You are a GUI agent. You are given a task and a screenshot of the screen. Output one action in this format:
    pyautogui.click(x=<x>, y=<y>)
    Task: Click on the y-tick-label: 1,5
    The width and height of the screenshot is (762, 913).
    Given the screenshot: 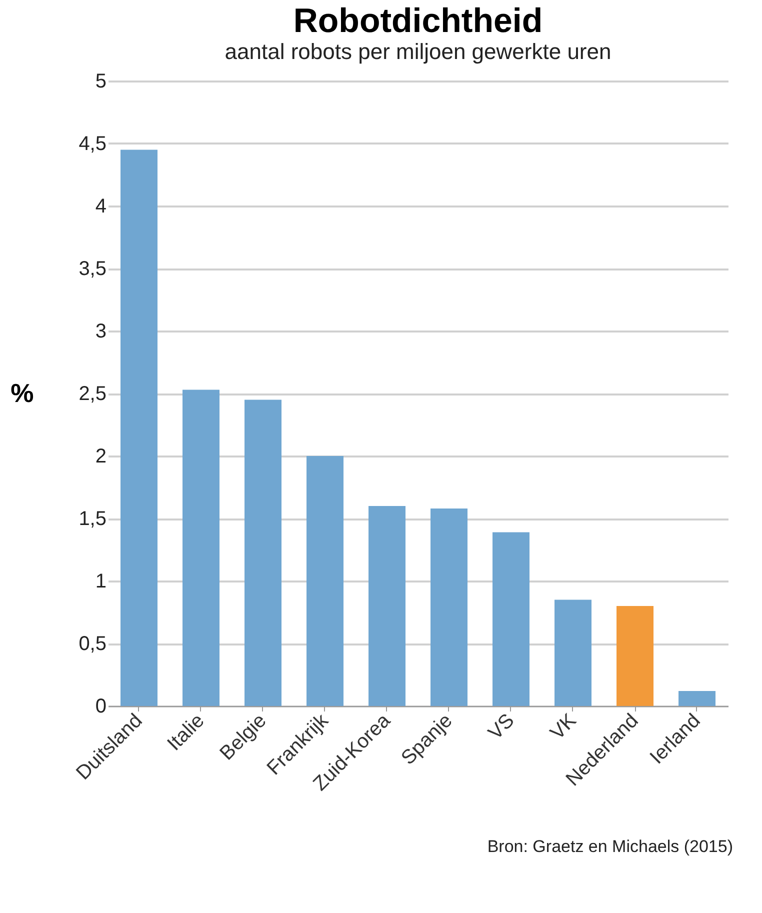 What is the action you would take?
    pyautogui.click(x=92, y=519)
    